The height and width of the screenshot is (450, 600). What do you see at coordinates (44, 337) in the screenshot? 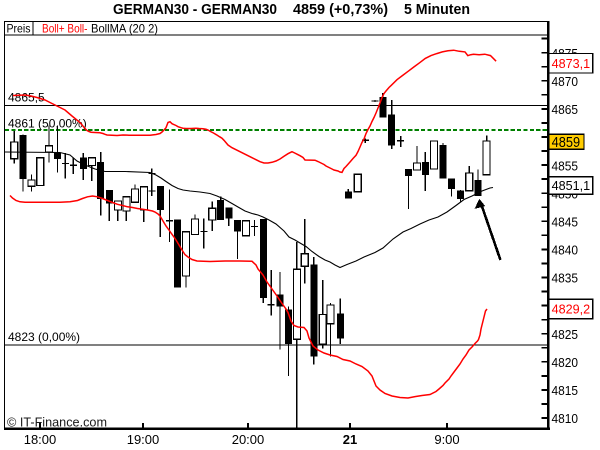
I see `svg-text: 4823 (0,00%)` at bounding box center [44, 337].